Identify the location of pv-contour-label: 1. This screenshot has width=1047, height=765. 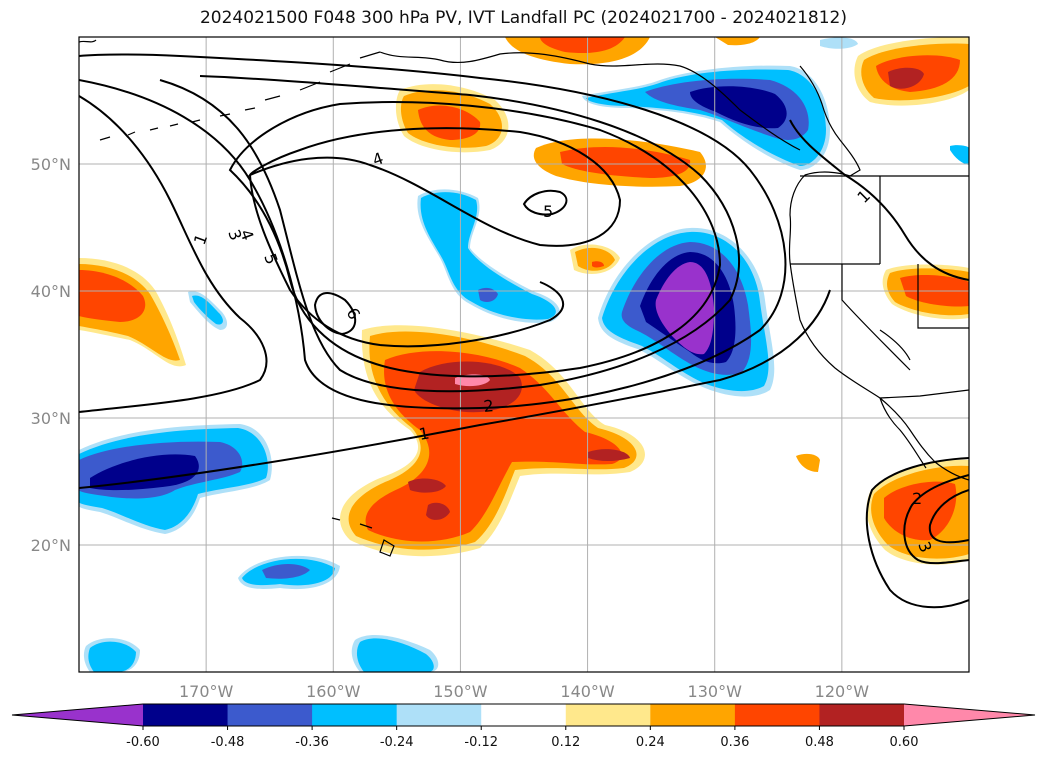
(423, 433).